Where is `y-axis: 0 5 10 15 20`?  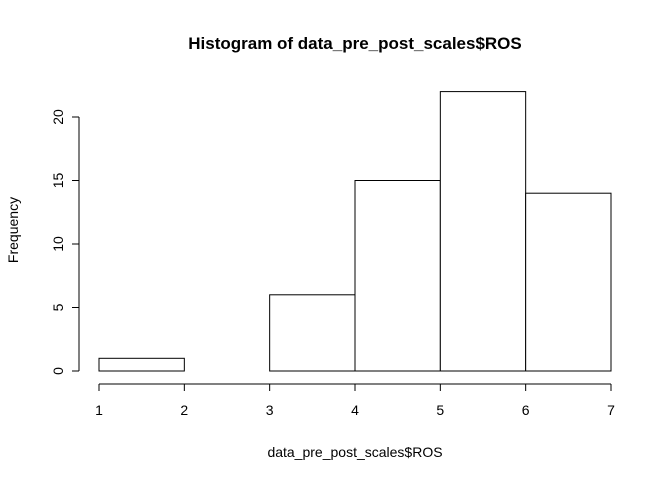 y-axis: 0 5 10 15 20 is located at coordinates (65, 242).